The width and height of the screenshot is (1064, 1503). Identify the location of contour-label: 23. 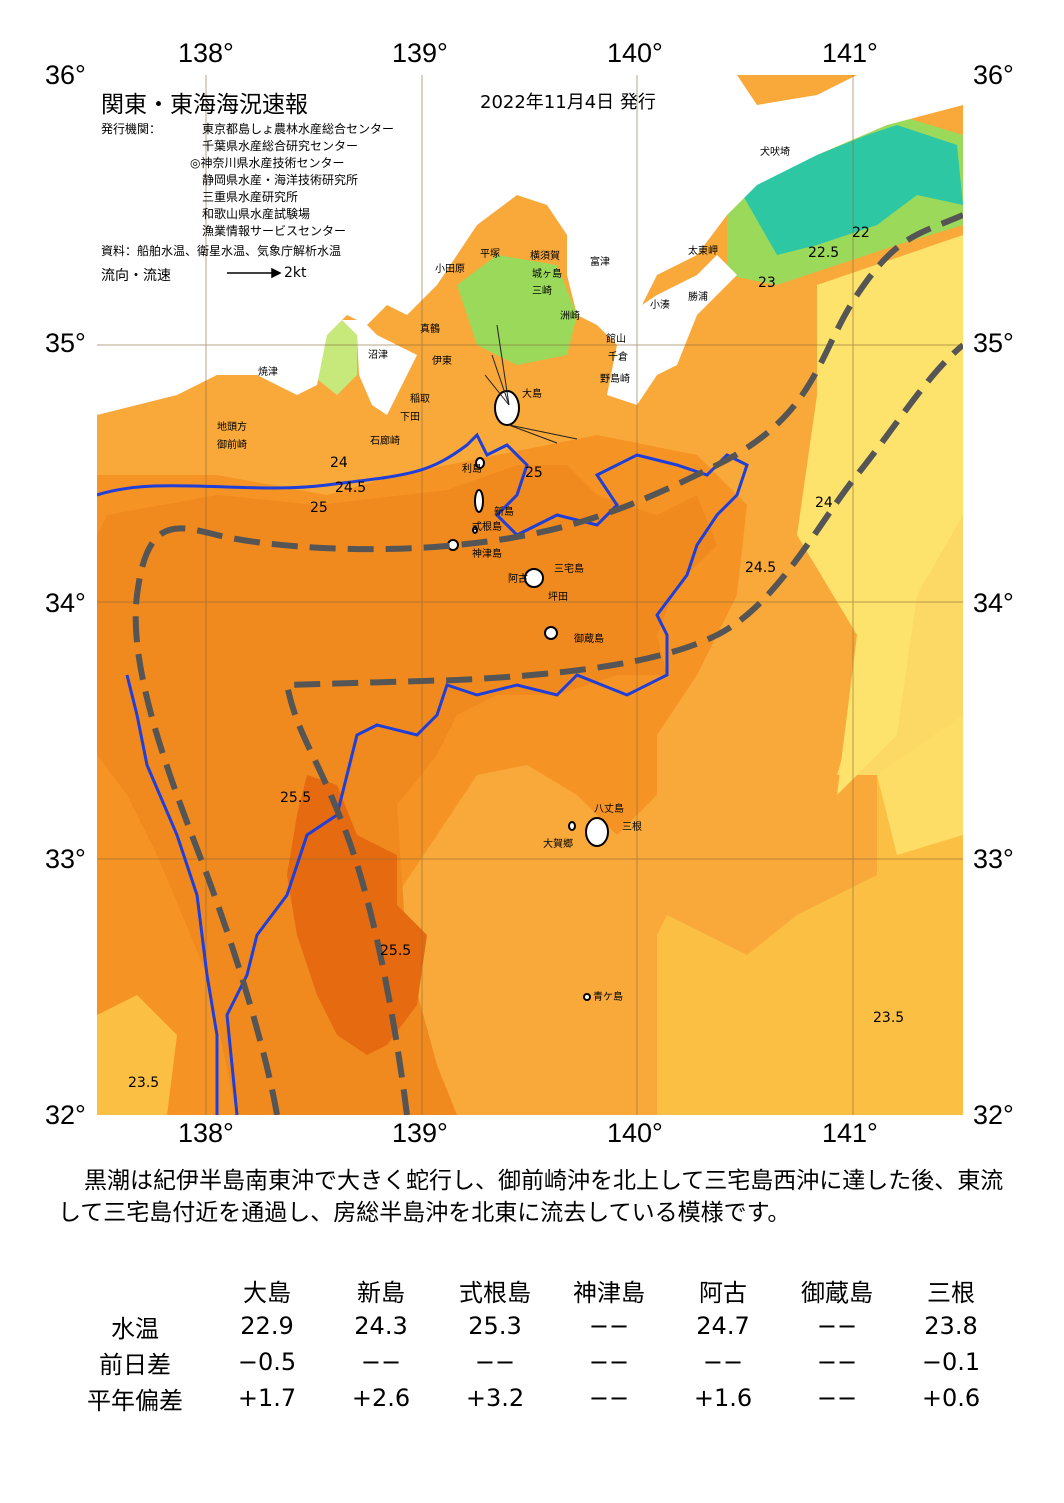
(767, 283).